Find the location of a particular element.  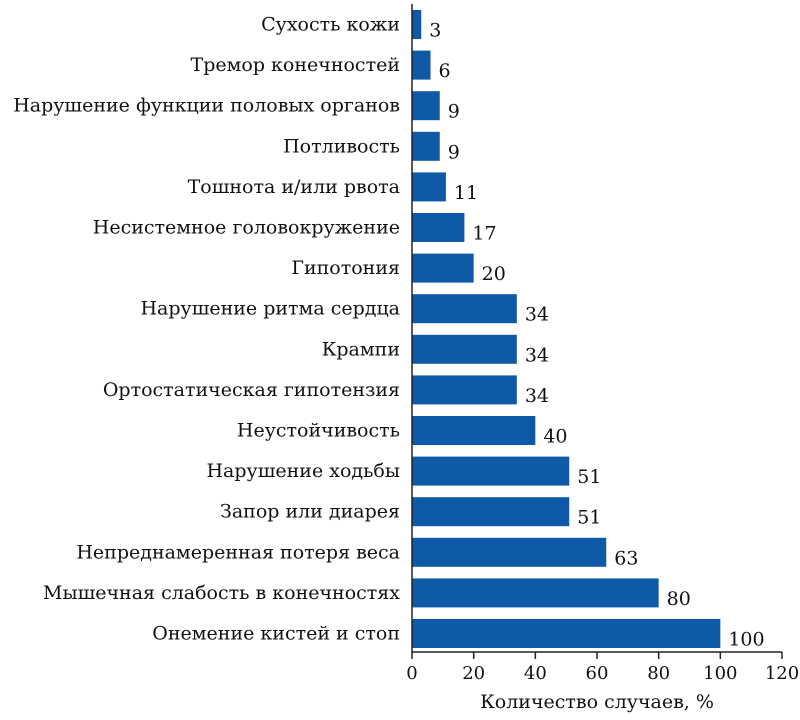

value-label: 17 is located at coordinates (484, 234).